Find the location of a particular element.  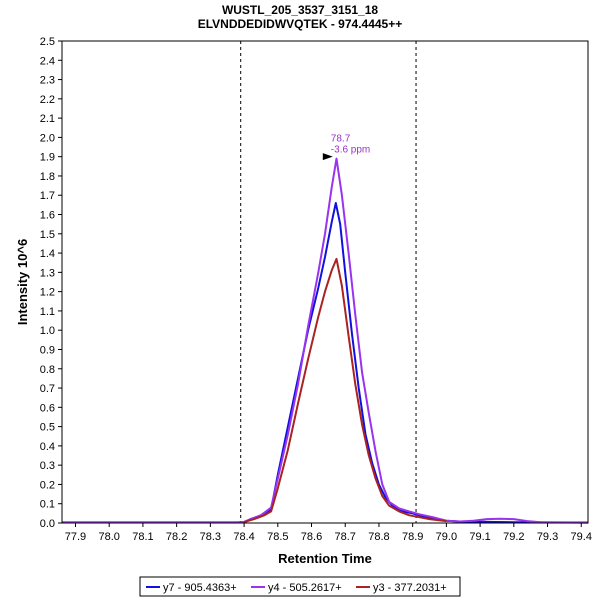

y-tick-label: 2.2 is located at coordinates (47, 100).